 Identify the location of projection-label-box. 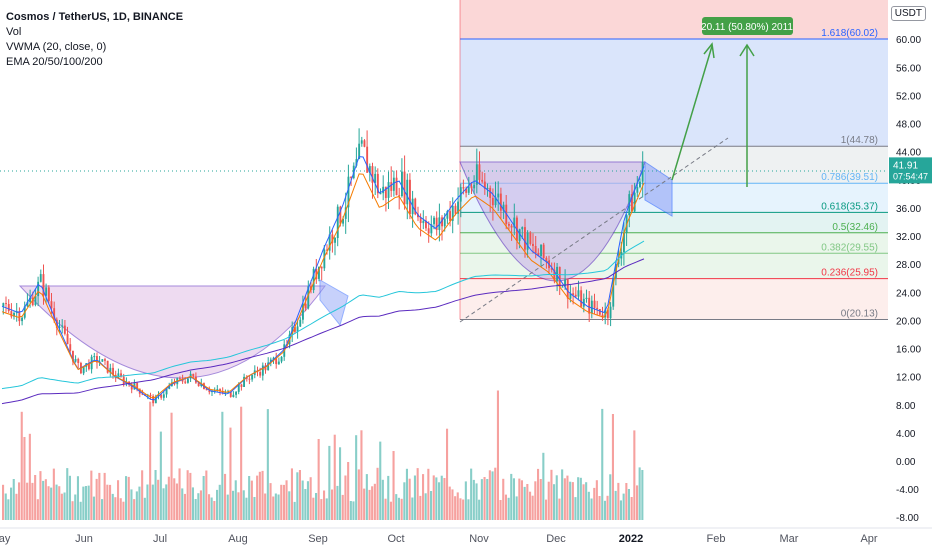
(747, 26).